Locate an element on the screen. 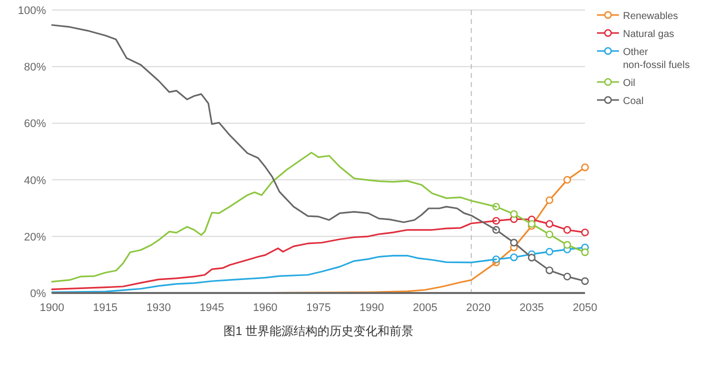 This screenshot has height=372, width=705. y-tick-label: 0% is located at coordinates (38, 294).